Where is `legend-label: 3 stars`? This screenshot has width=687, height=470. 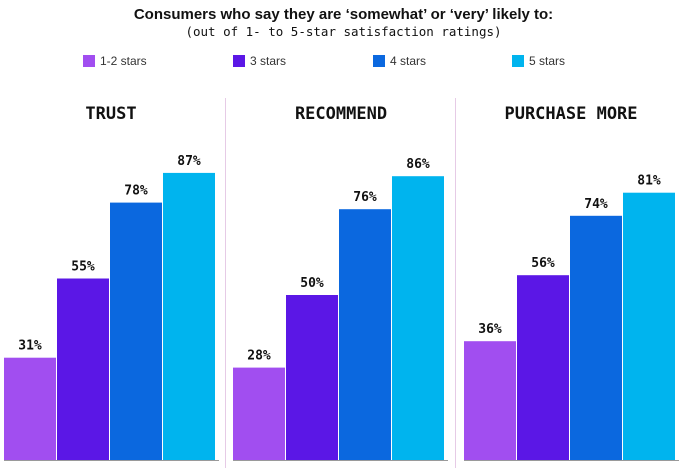
legend-label: 3 stars is located at coordinates (268, 61).